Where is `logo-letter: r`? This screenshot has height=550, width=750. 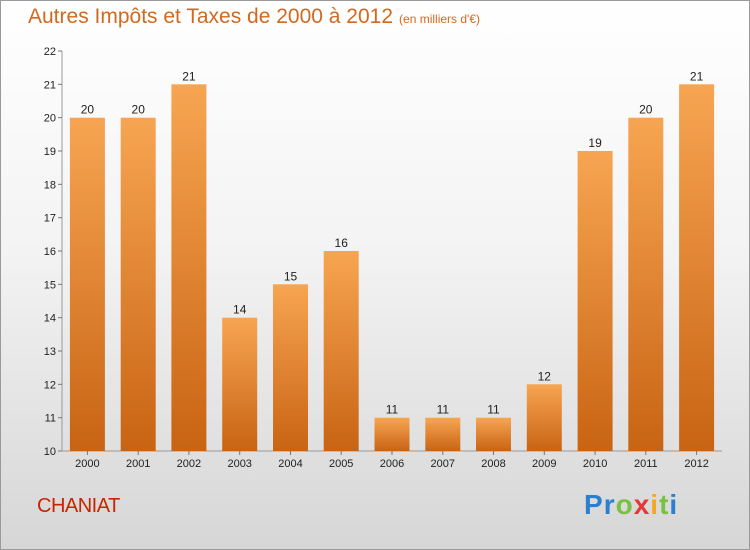
logo-letter: r is located at coordinates (609, 504).